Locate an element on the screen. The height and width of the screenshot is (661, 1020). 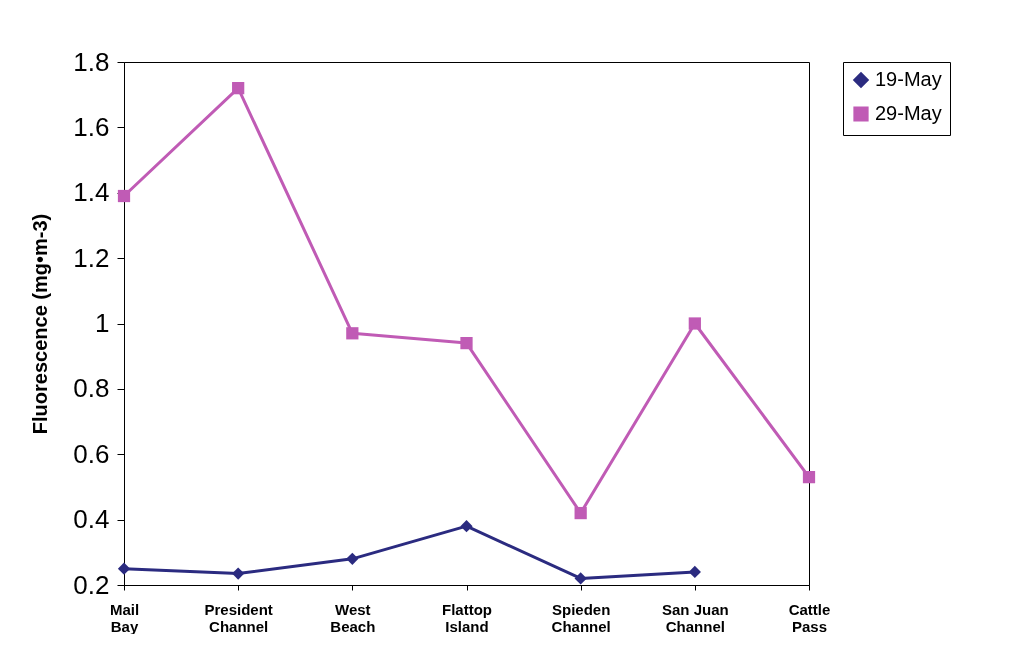
x-tick-label: Flattop Island is located at coordinates (467, 617).